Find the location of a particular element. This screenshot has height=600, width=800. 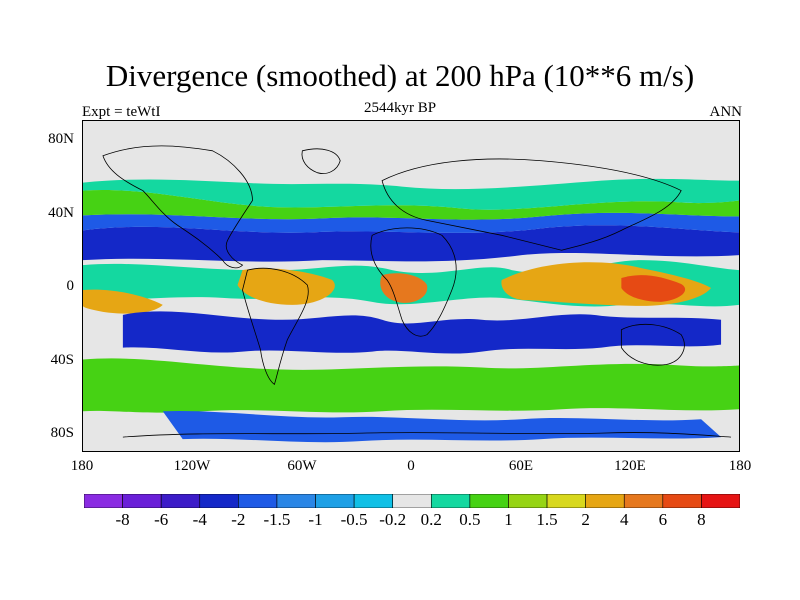

time-label: 2544kyr BP is located at coordinates (400, 108).